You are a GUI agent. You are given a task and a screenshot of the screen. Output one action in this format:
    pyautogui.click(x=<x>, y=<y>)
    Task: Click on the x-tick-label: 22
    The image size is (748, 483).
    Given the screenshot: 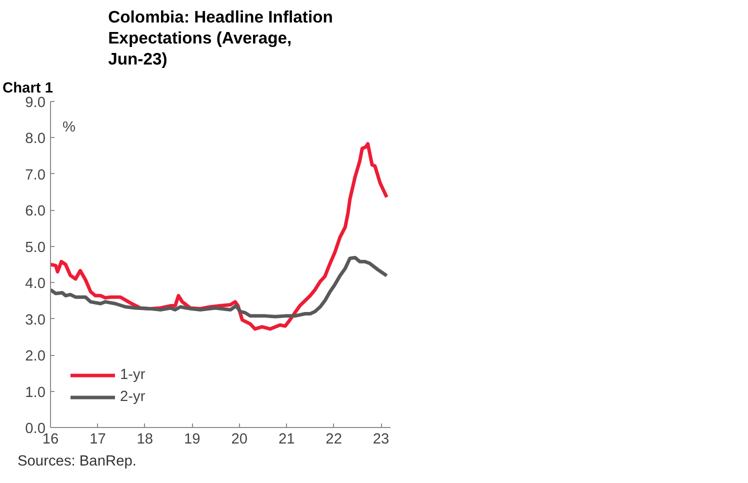 What is the action you would take?
    pyautogui.click(x=334, y=440)
    